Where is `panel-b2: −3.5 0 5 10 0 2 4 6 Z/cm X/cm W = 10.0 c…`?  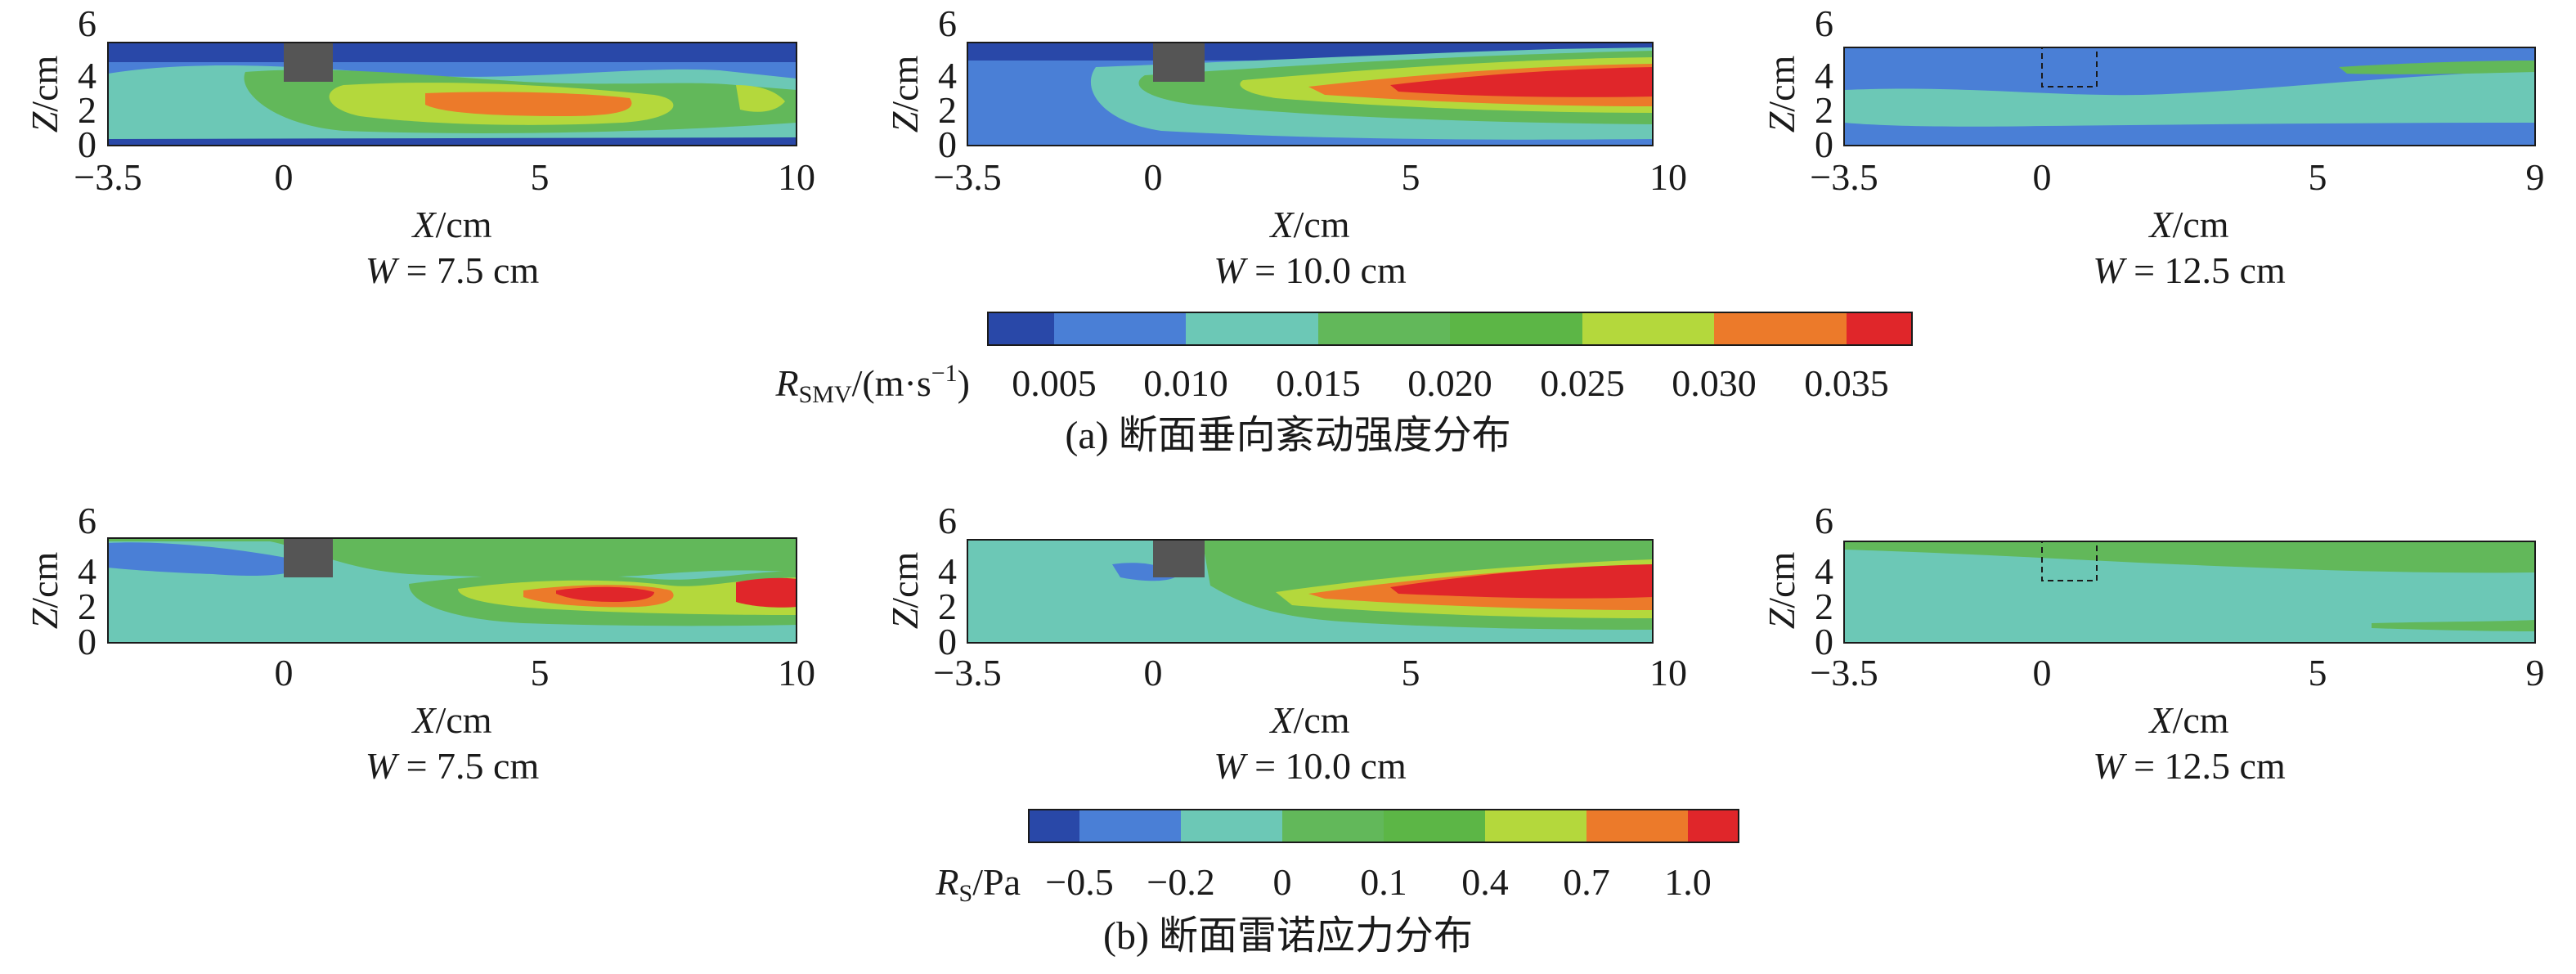
panel-b2: −3.5 0 5 10 0 2 4 6 Z/cm X/cm W = 10.0 c… is located at coordinates (1286, 643).